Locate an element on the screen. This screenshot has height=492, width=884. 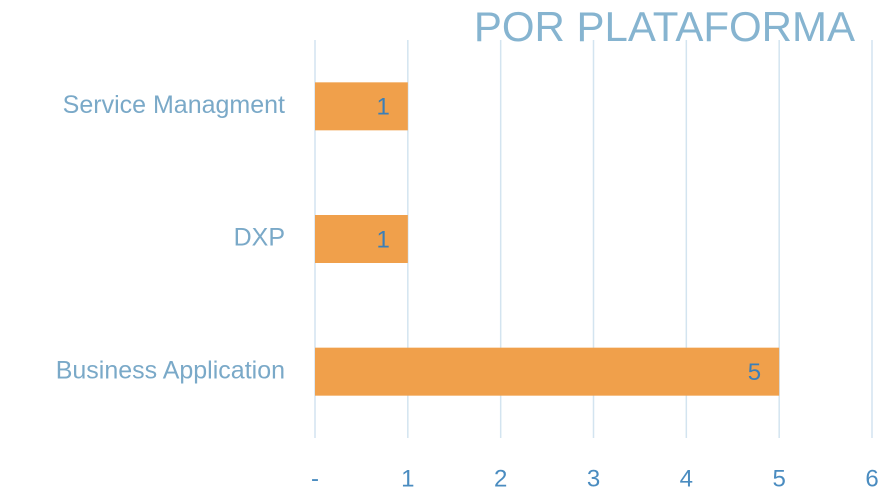
x-tick-label: 2 is located at coordinates (500, 478).